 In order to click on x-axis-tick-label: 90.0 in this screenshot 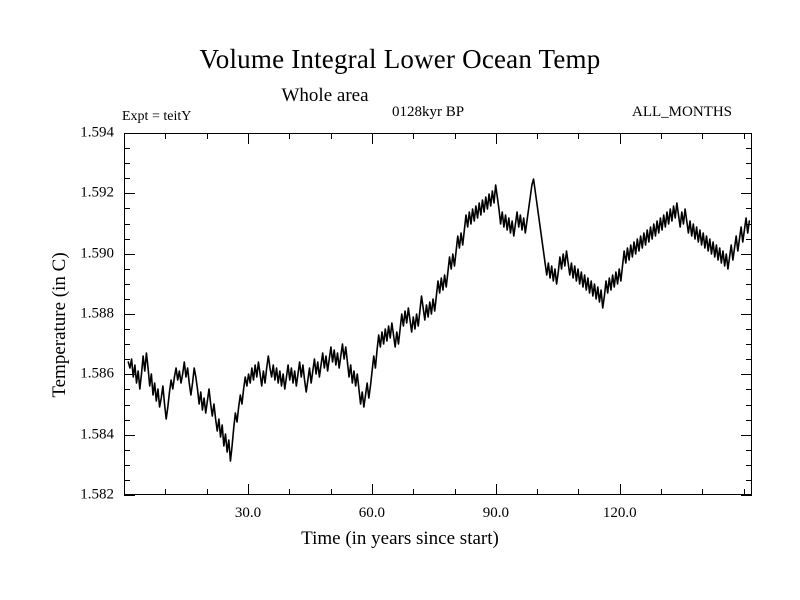, I will do `click(495, 513)`.